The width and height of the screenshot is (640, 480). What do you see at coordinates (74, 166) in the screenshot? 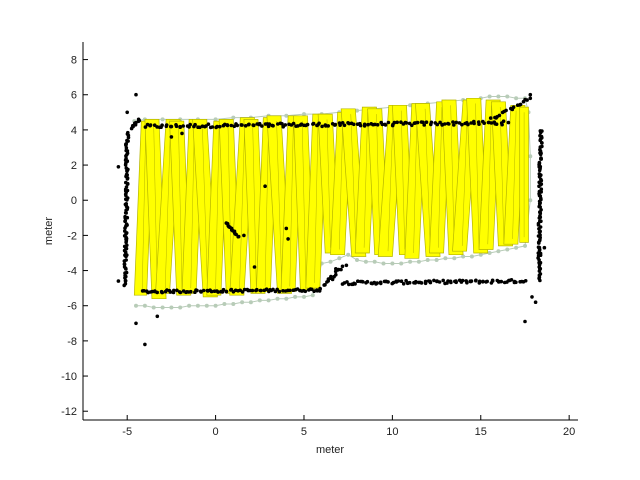
I see `y-tick-label: 2` at bounding box center [74, 166].